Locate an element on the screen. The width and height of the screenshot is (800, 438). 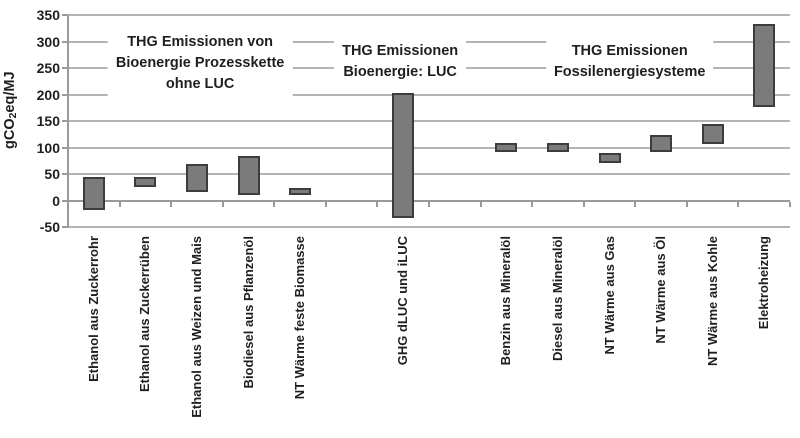
category-axis-line is located at coordinates (429, 200).